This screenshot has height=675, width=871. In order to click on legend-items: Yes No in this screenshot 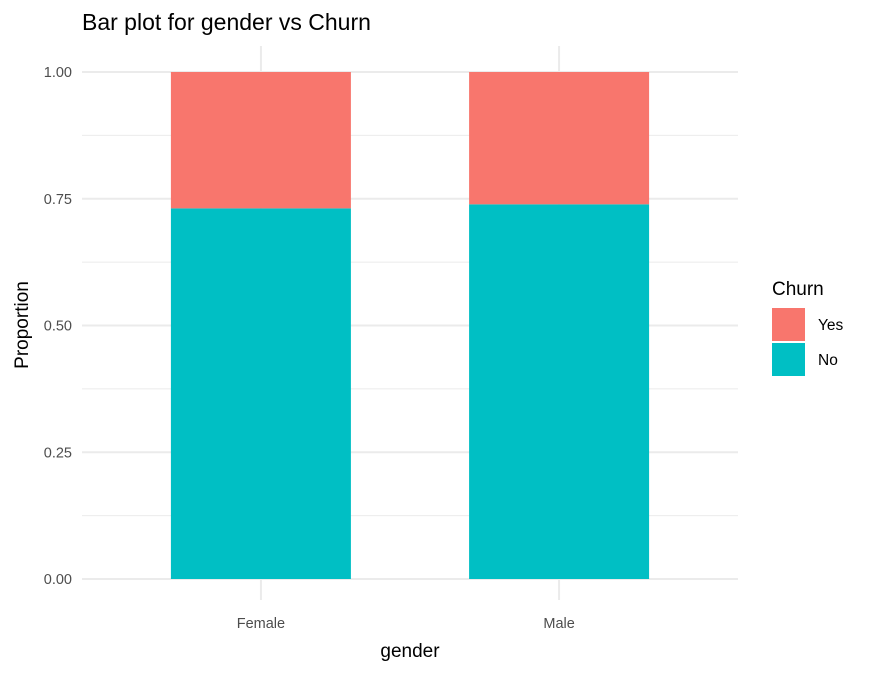, I will do `click(808, 342)`.